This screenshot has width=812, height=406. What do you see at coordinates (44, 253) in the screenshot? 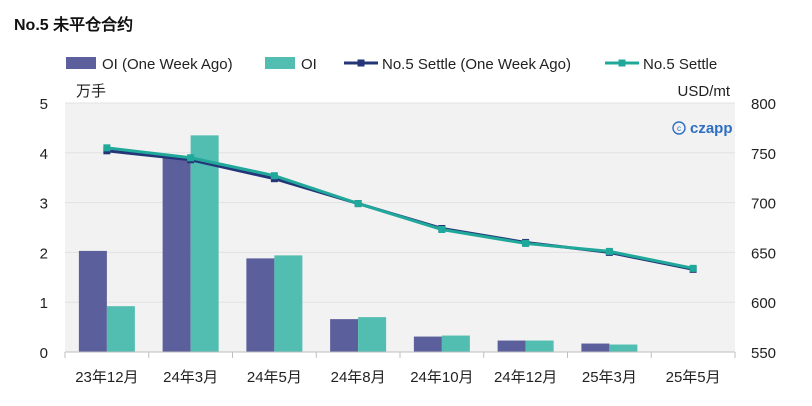
I see `left-tick-label: 2` at bounding box center [44, 253].